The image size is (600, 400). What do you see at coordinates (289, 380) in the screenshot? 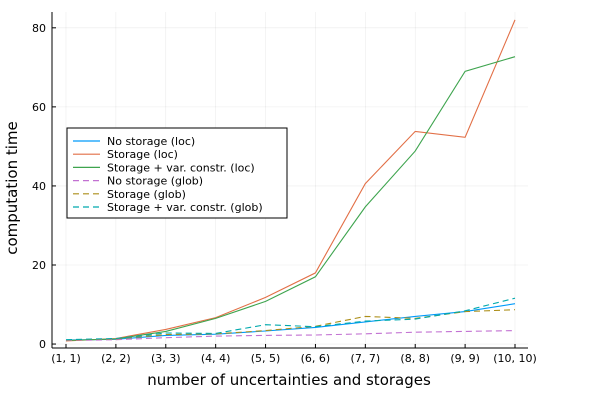
I see `x-axis-title: number of uncertainties and storages` at bounding box center [289, 380].